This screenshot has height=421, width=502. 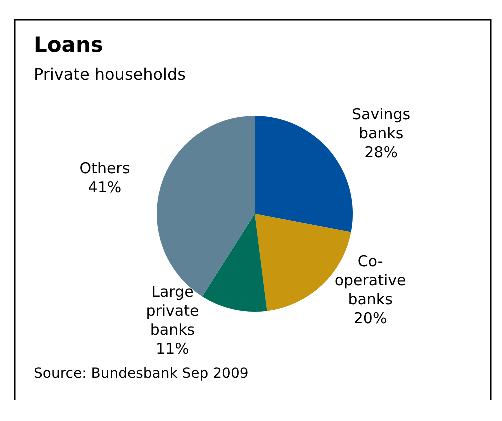 I want to click on data-label: 28%, so click(x=381, y=152).